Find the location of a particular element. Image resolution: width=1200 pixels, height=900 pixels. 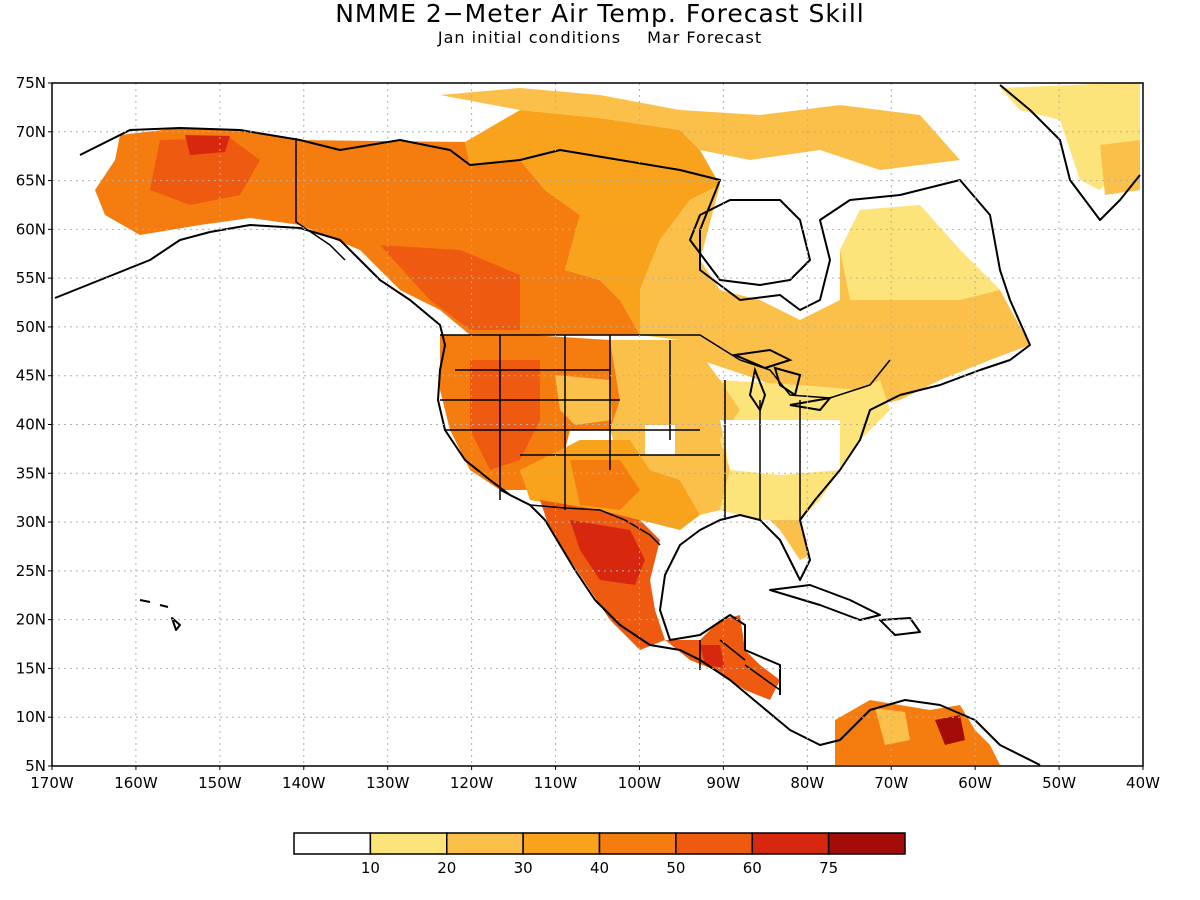

skill-region-honduras is located at coordinates (712, 656).